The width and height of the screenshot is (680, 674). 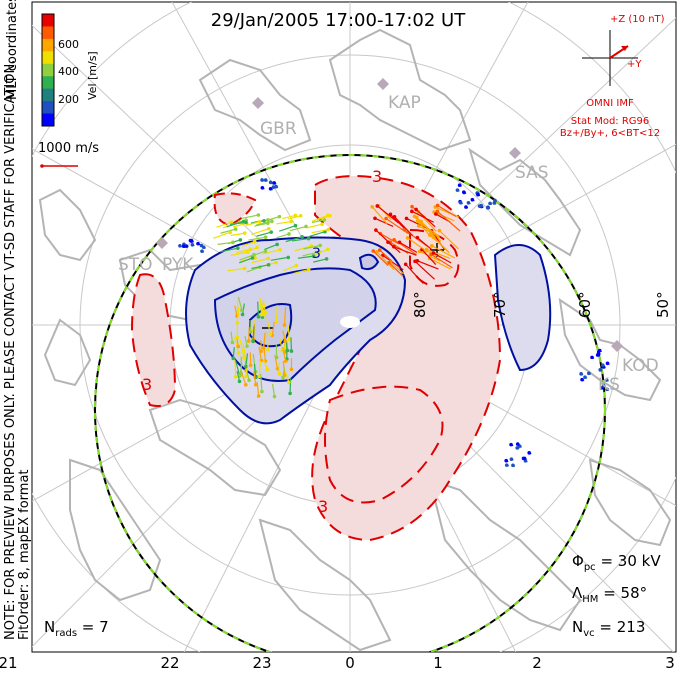 What do you see at coordinates (500, 304) in the screenshot?
I see `lat-label: 70°` at bounding box center [500, 304].